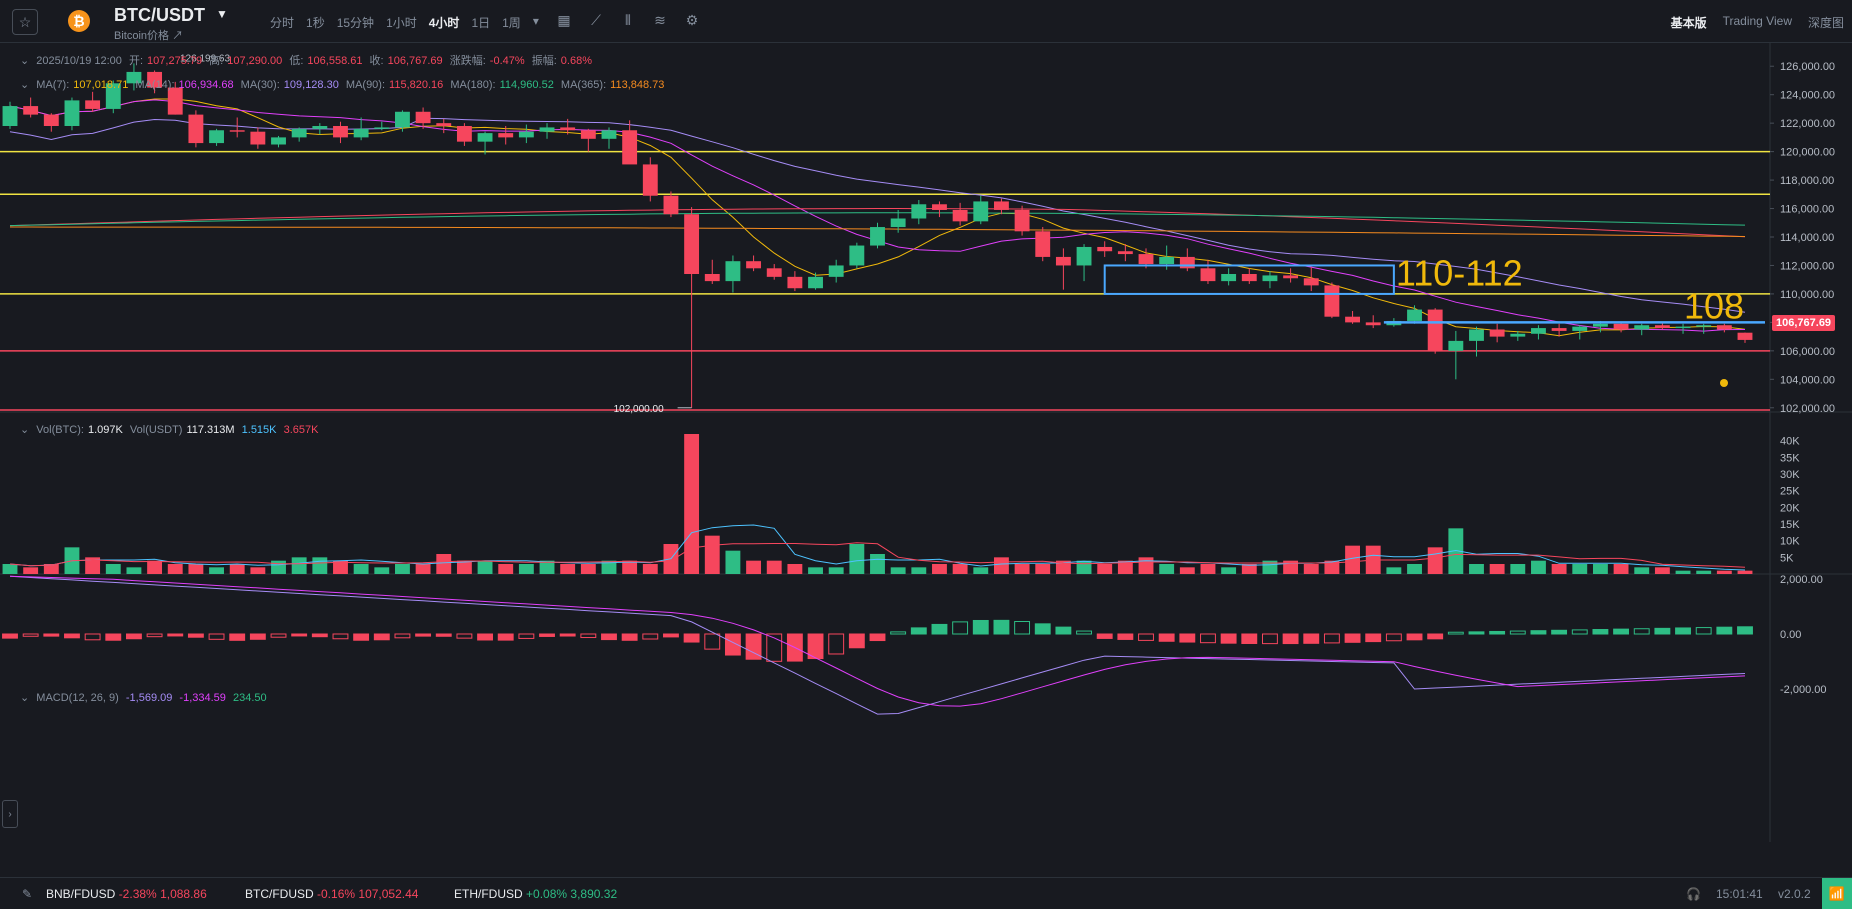  What do you see at coordinates (301, 430) in the screenshot?
I see `vol-ma2-value: 3.657K` at bounding box center [301, 430].